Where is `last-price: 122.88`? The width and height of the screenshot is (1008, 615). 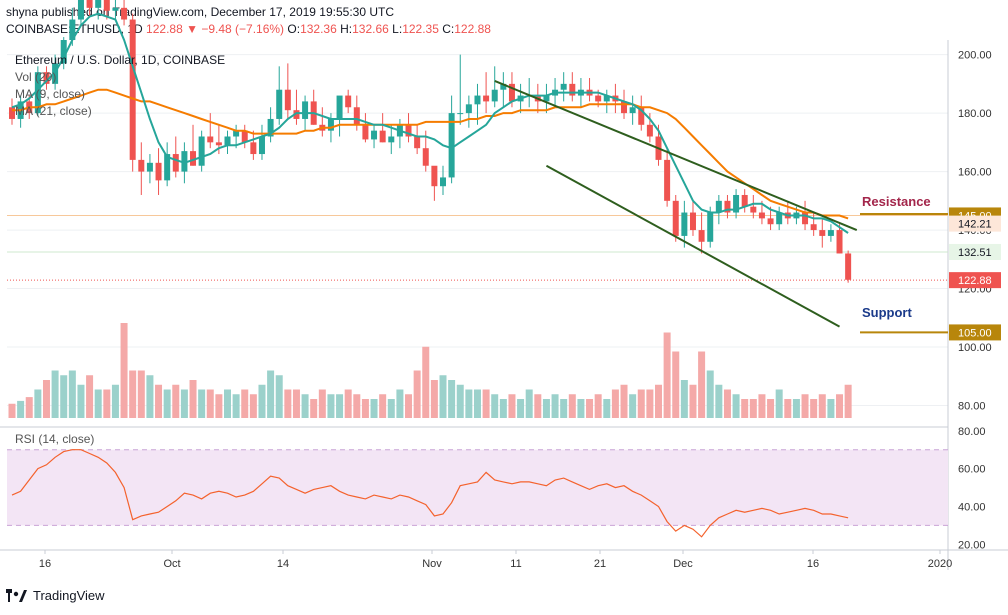 last-price: 122.88 is located at coordinates (164, 29).